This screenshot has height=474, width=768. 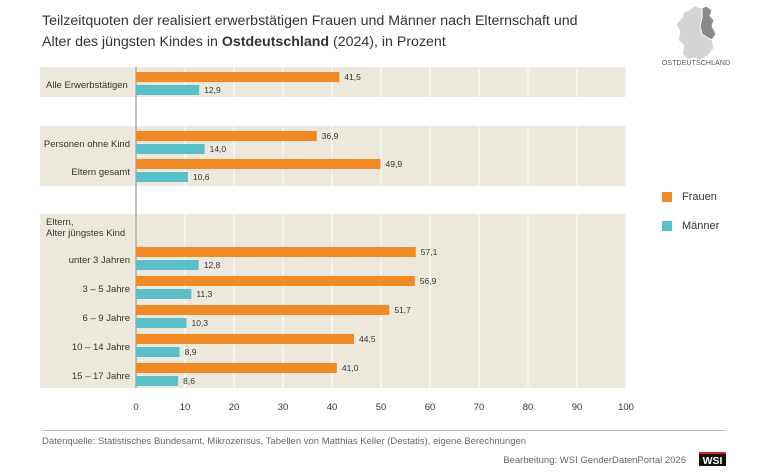 What do you see at coordinates (429, 252) in the screenshot?
I see `data-label-frauen: 57,1` at bounding box center [429, 252].